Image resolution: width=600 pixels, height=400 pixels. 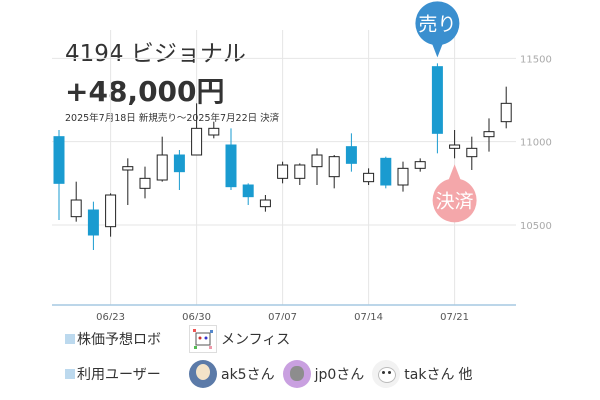 What do you see at coordinates (155, 54) in the screenshot?
I see `stock-title: 4194 ビジョナル` at bounding box center [155, 54].